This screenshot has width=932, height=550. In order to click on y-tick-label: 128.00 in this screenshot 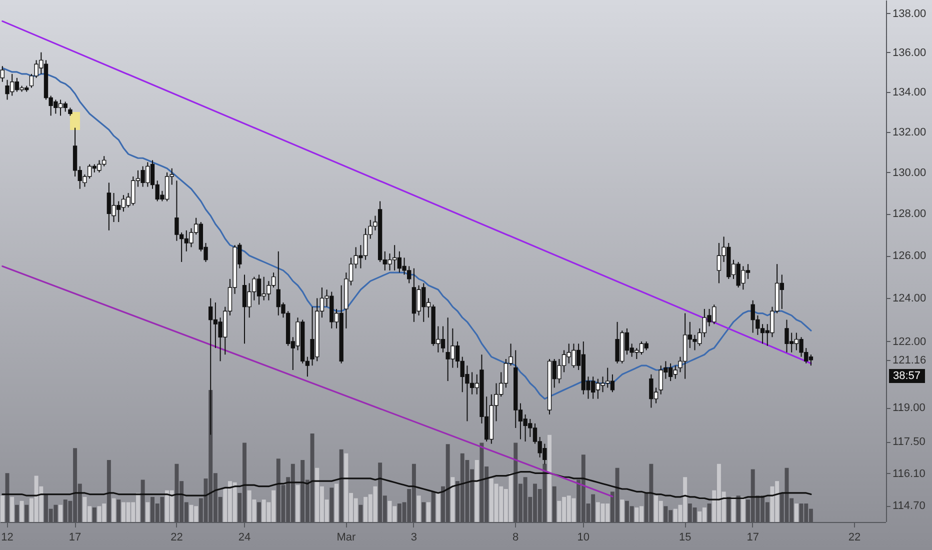, I will do `click(909, 214)`.